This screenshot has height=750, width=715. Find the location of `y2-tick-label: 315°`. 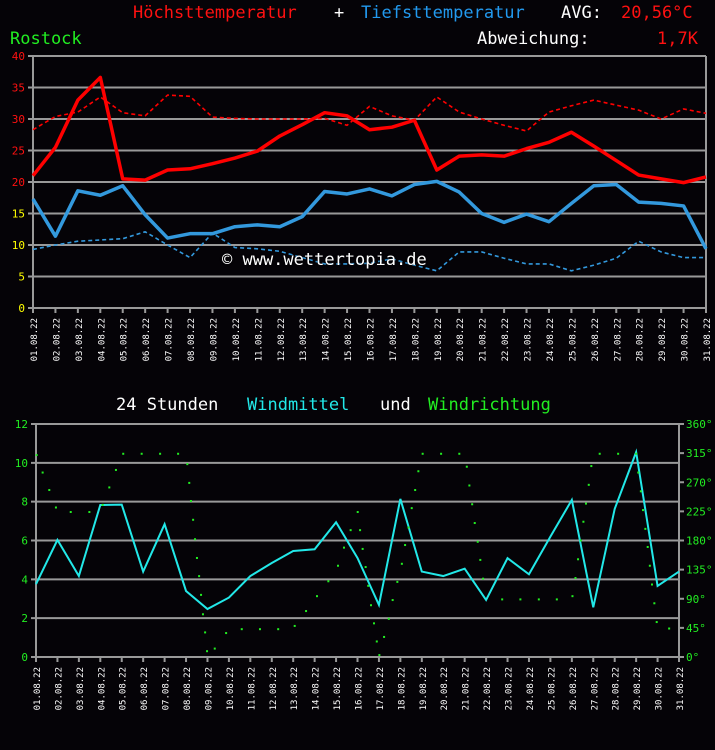

y2-tick-label: 315° is located at coordinates (699, 453).